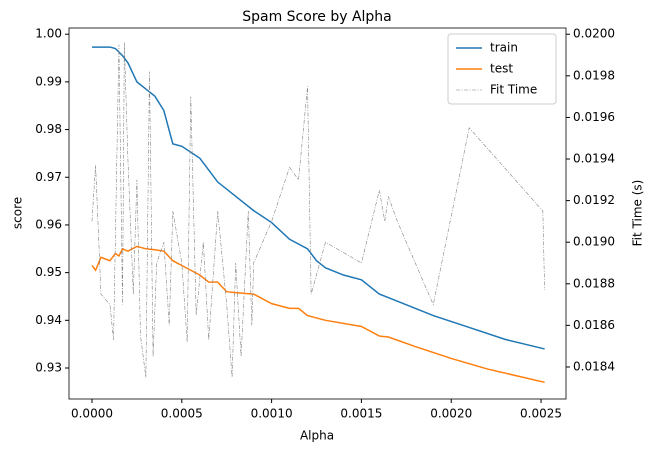  What do you see at coordinates (594, 200) in the screenshot?
I see `y2-tick-label: 0.0192` at bounding box center [594, 200].